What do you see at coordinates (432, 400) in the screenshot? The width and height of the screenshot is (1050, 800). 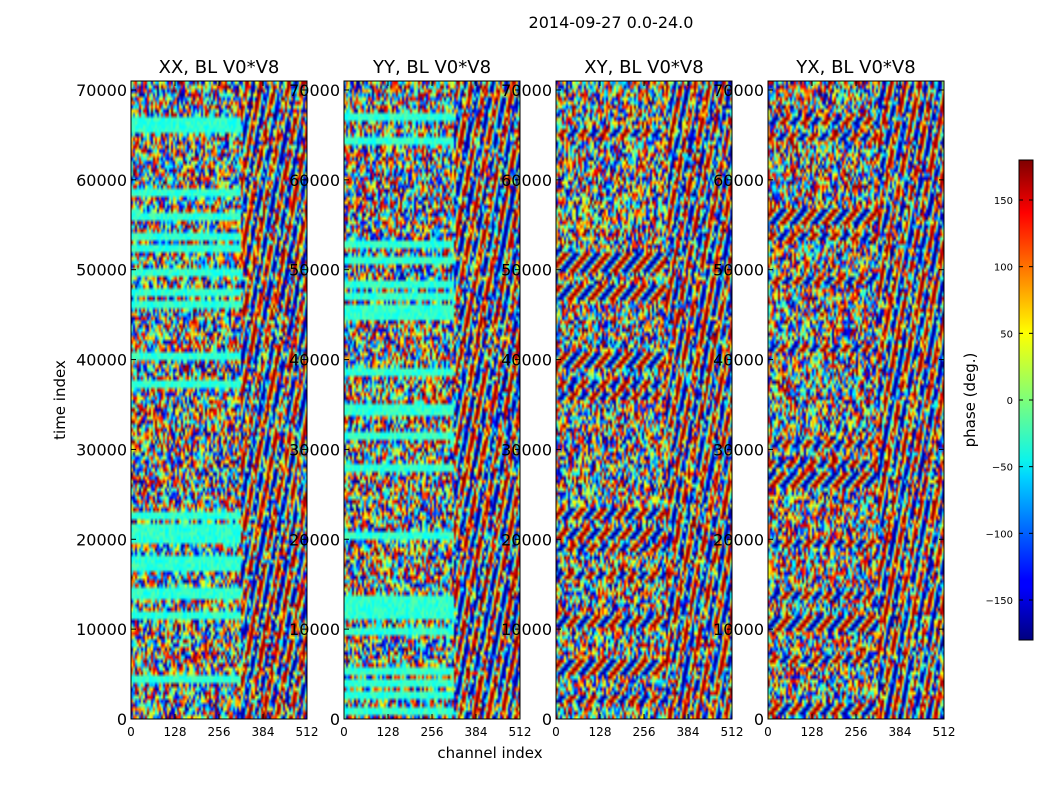 I see `heatmap-image-yy` at bounding box center [432, 400].